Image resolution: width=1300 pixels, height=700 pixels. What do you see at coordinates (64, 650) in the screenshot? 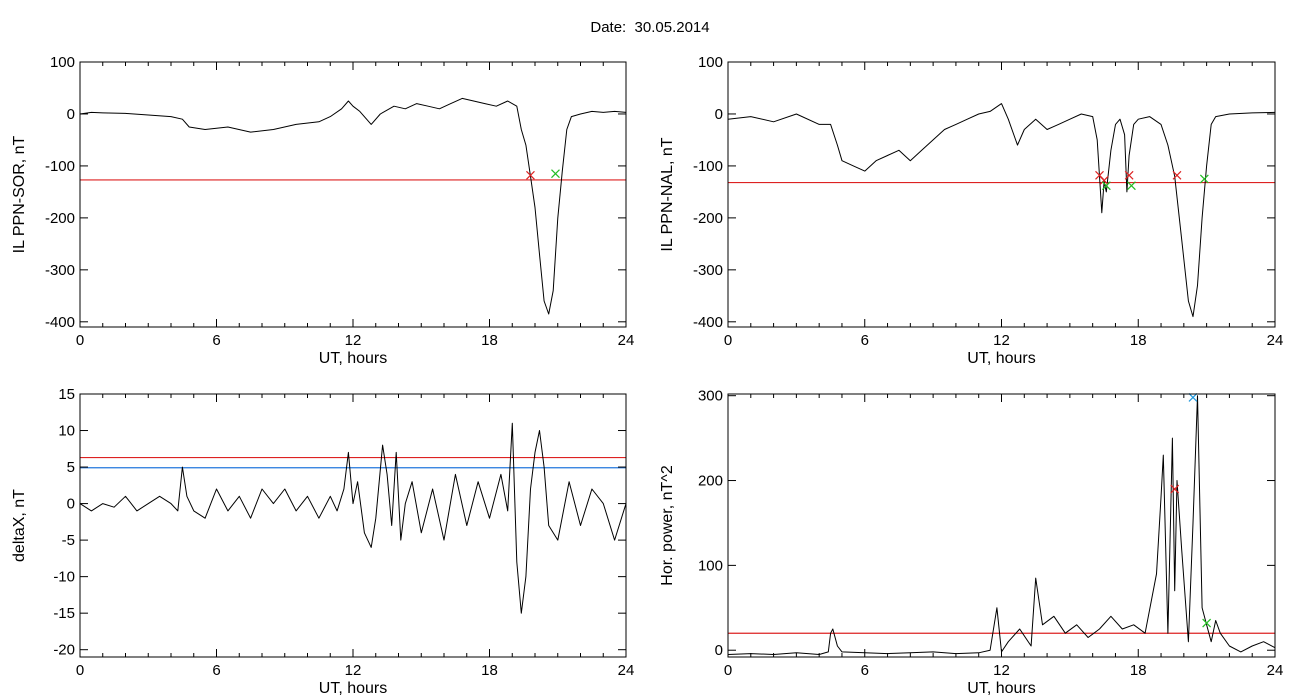
I see `y-tick-label: -20` at bounding box center [64, 650].